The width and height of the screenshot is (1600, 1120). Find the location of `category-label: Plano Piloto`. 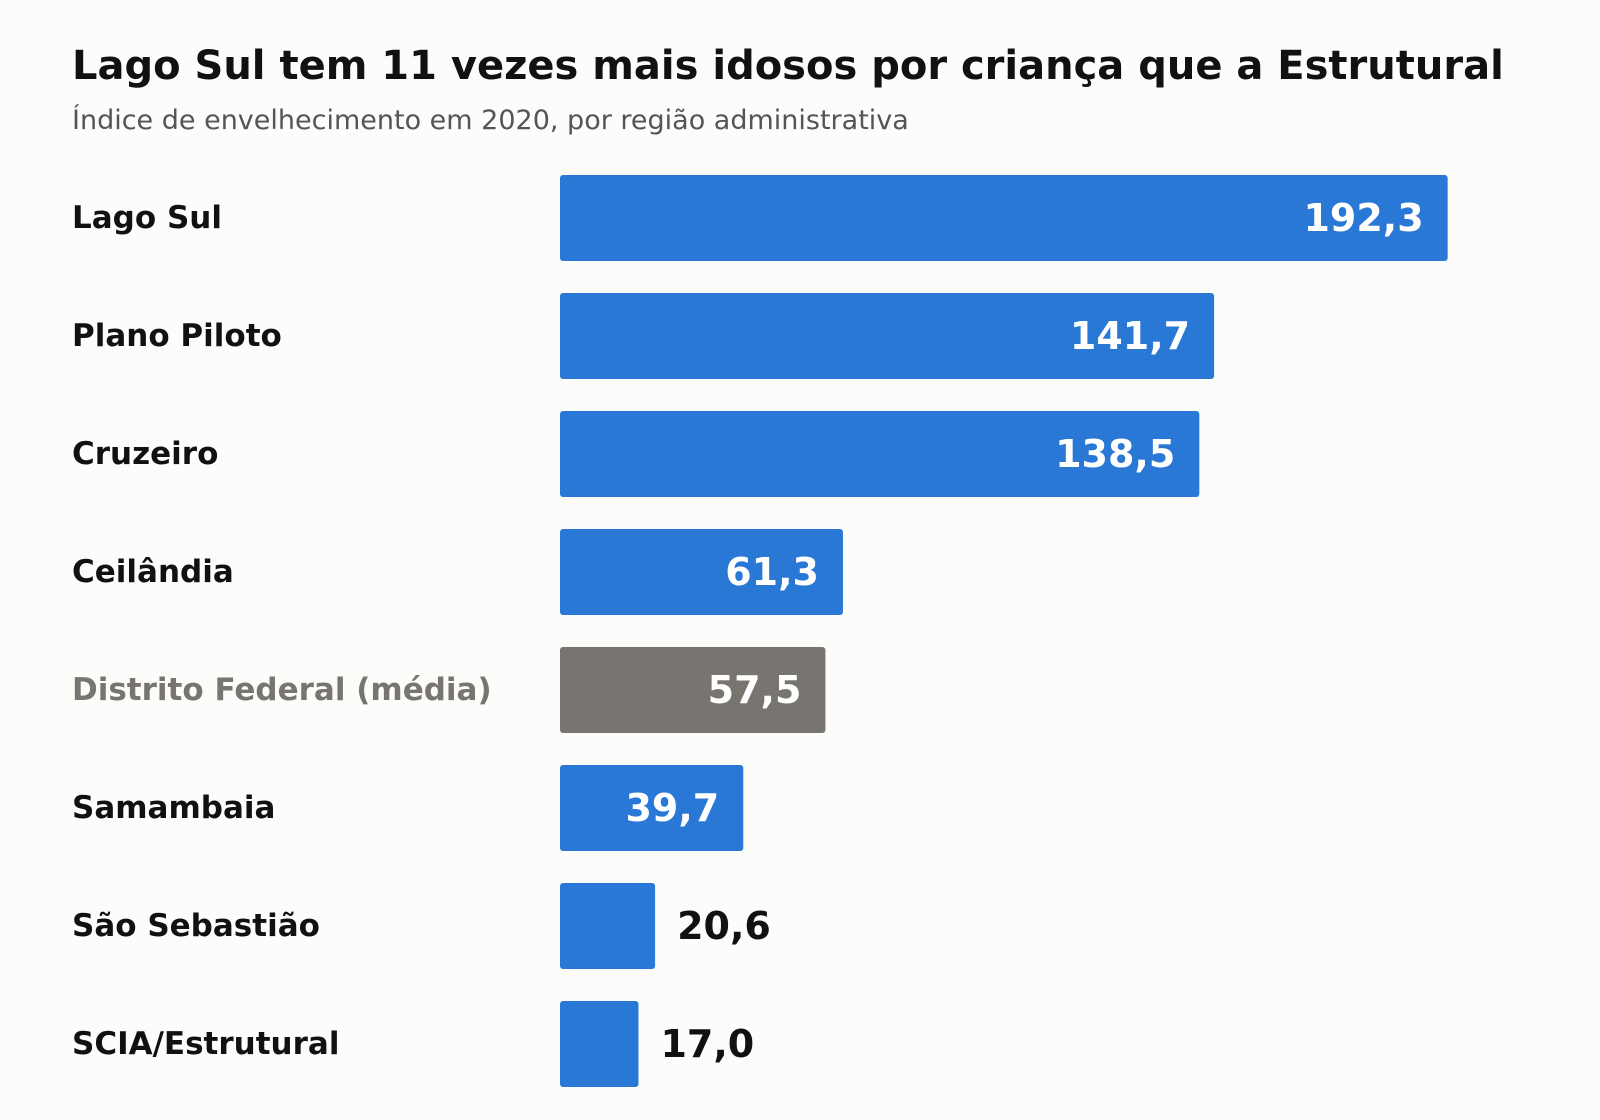

category-label: Plano Piloto is located at coordinates (177, 336).